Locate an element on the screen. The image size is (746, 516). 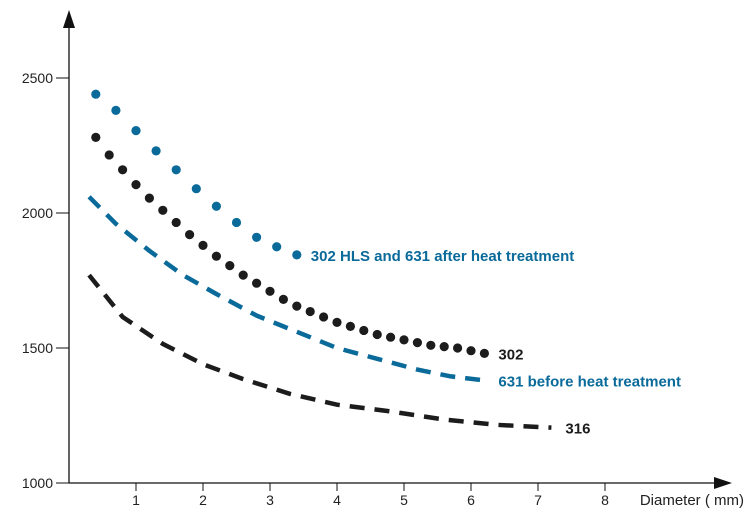
series-label: 631 before heat treatment is located at coordinates (589, 381).